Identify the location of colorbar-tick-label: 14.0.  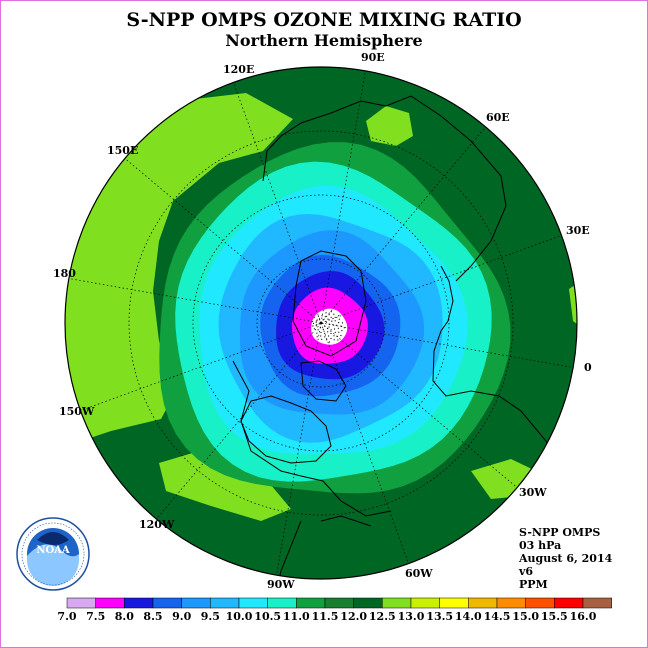
(468, 616).